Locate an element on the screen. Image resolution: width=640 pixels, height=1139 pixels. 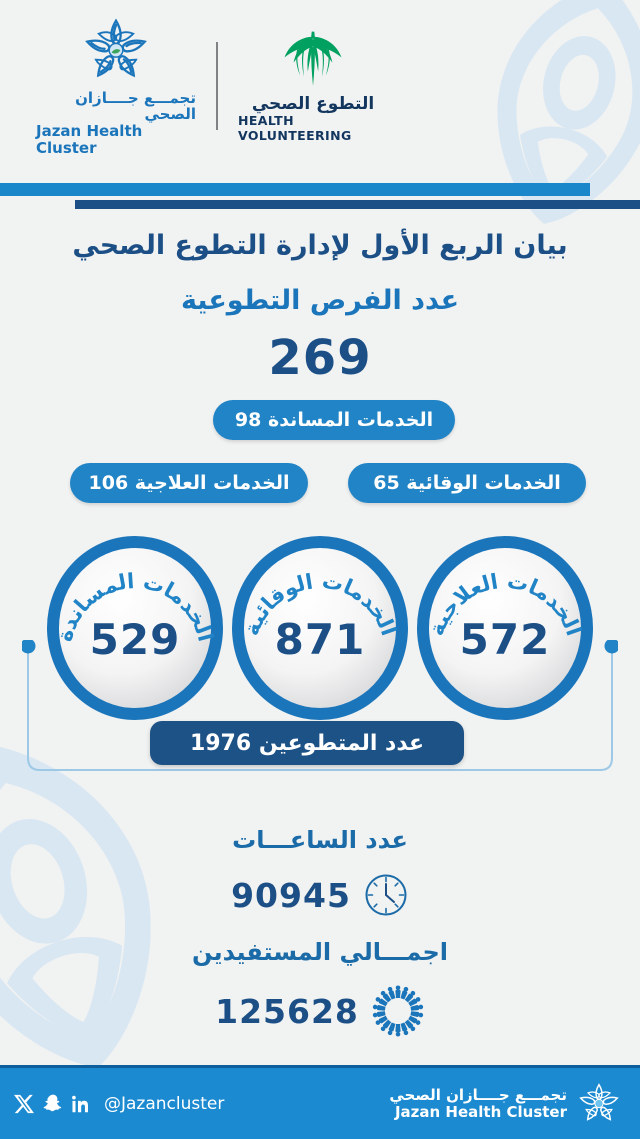
bracket-dot-left is located at coordinates (29, 647).